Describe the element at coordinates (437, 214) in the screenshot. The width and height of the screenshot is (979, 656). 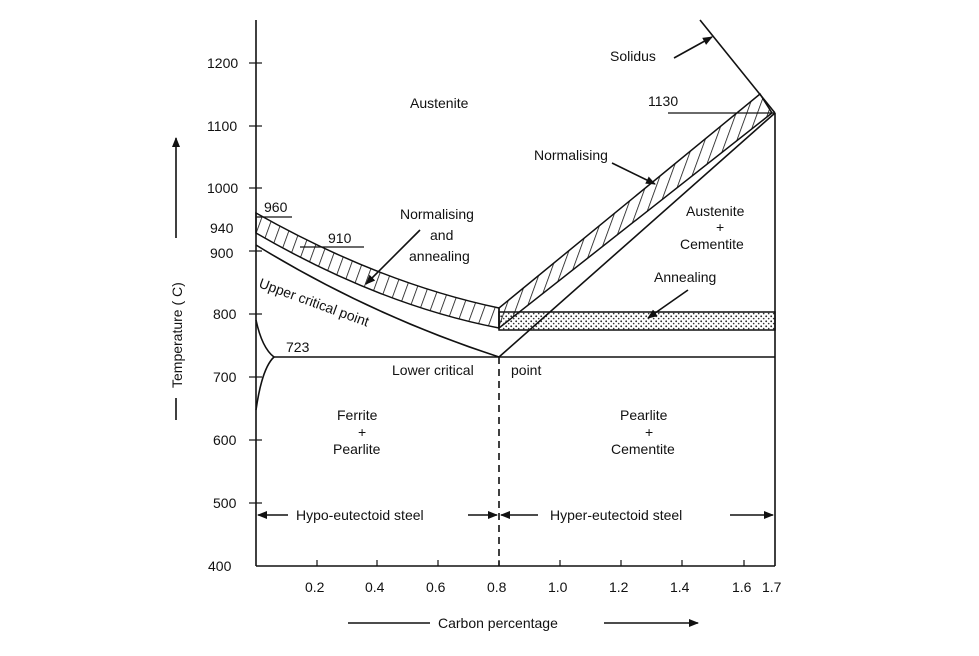
I see `label-norm-anneal-1: Normalising` at that location.